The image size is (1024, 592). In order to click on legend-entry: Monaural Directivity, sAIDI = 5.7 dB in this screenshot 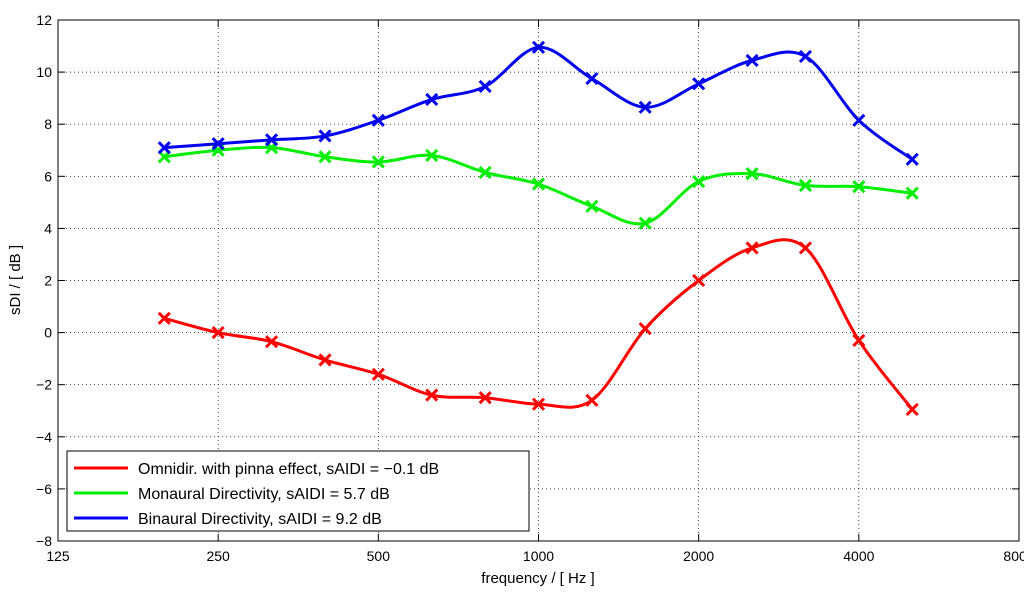, I will do `click(264, 494)`.